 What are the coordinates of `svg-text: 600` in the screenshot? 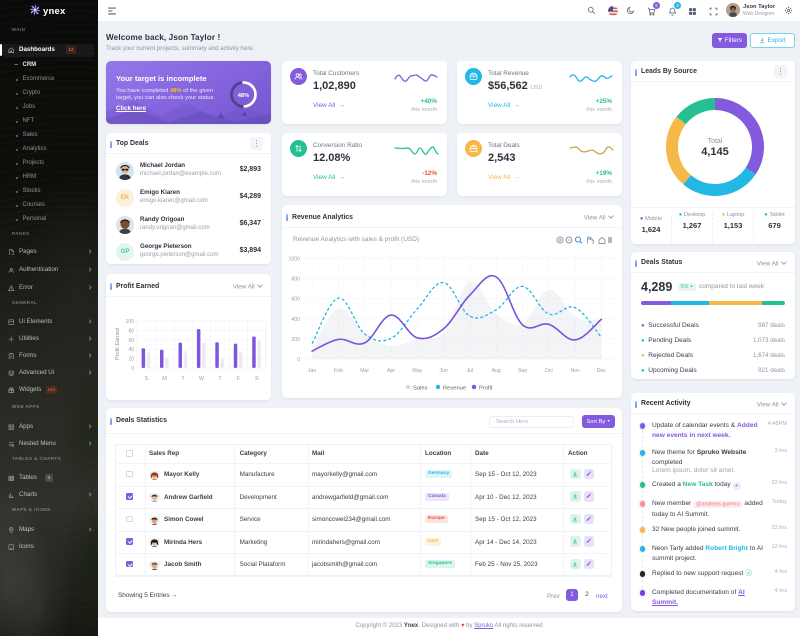 It's located at (295, 300).